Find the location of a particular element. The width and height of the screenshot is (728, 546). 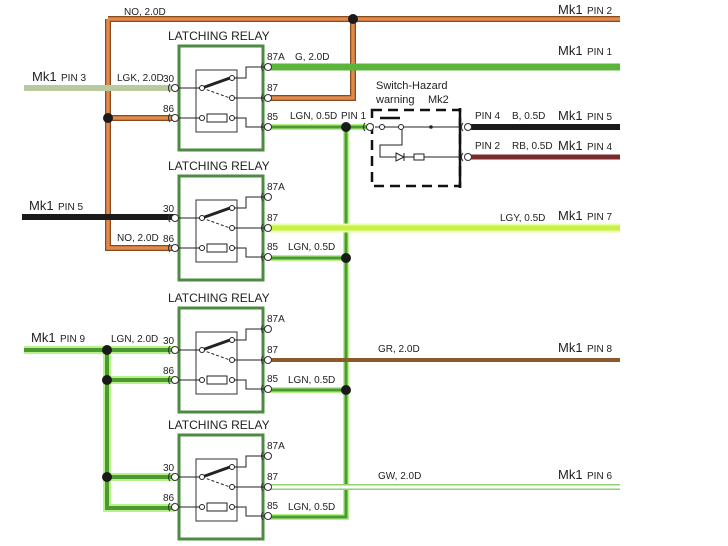

label-lgn-r4: LGN, 0.5D is located at coordinates (311, 507).